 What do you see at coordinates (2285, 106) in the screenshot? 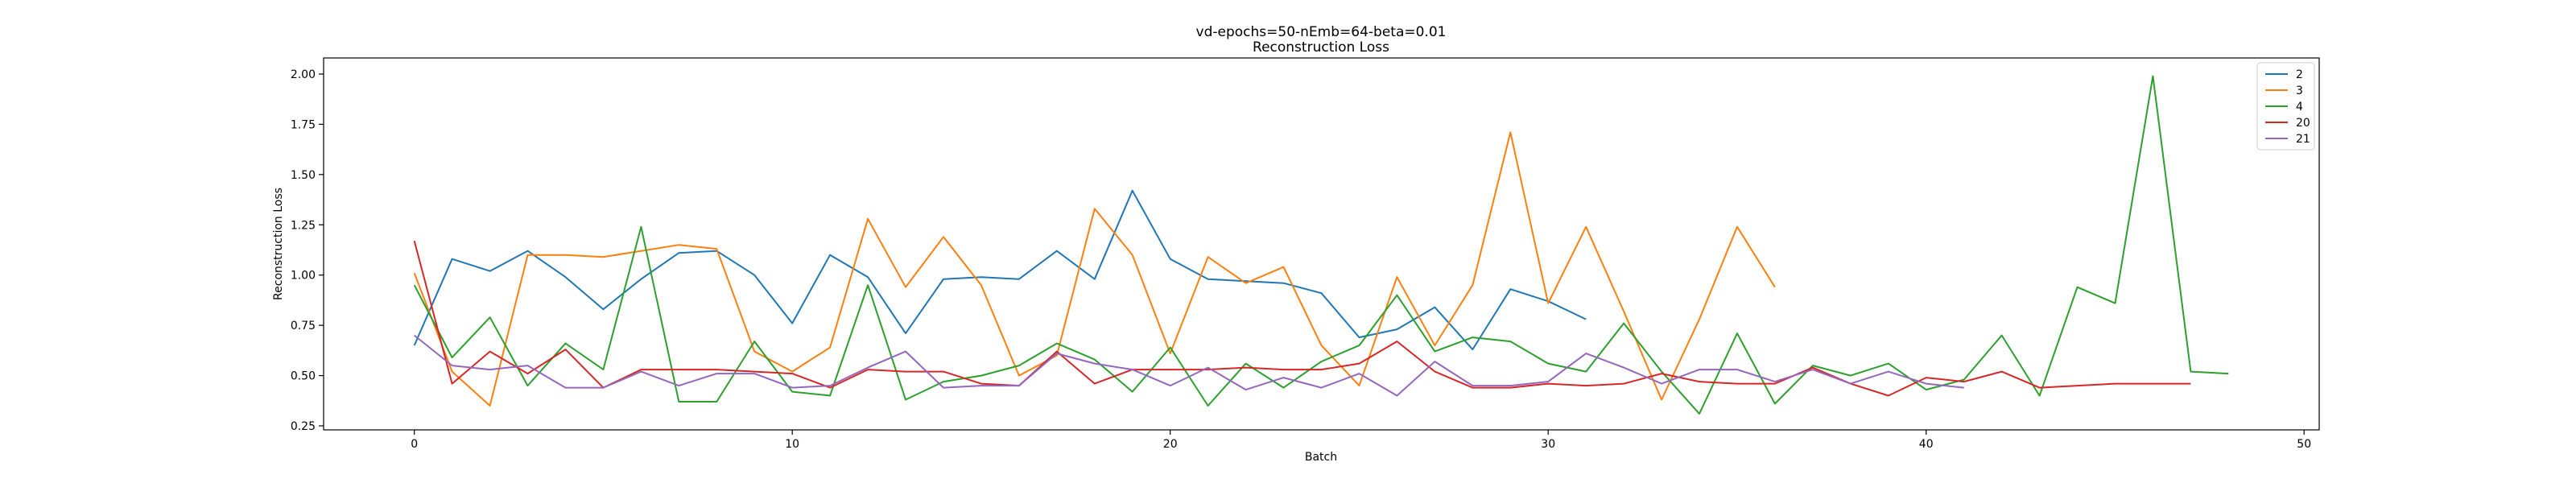
I see `legend: 2 3 4 20 21` at bounding box center [2285, 106].